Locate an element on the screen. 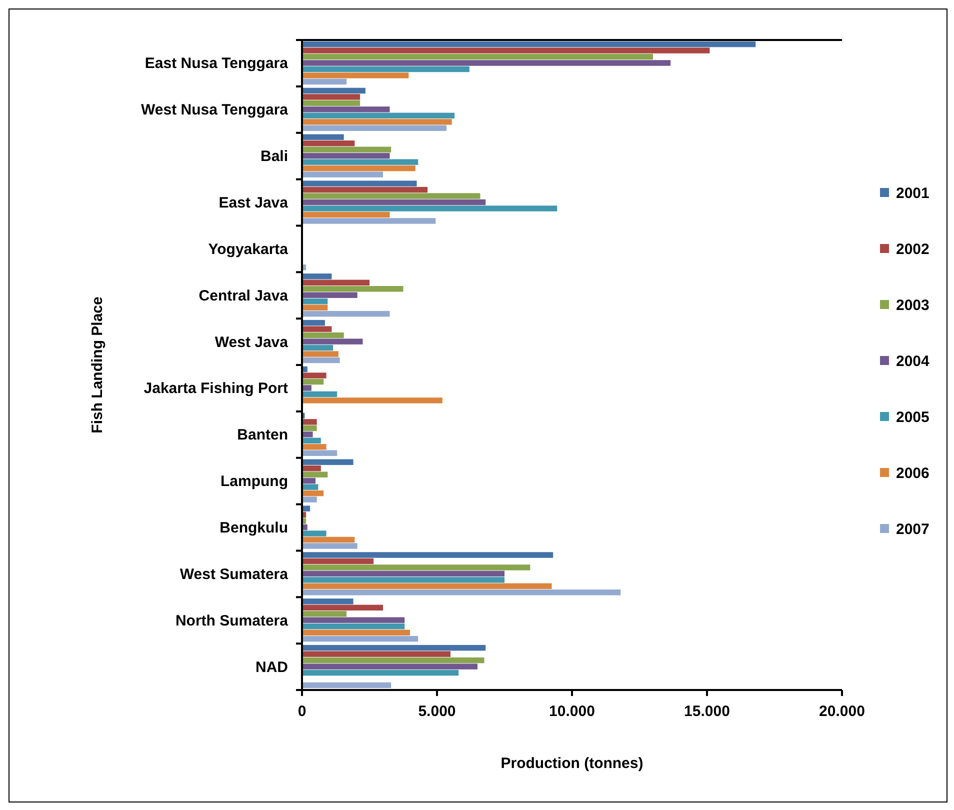 The width and height of the screenshot is (954, 810). y-tick-label: West Nusa Tenggara is located at coordinates (215, 110).